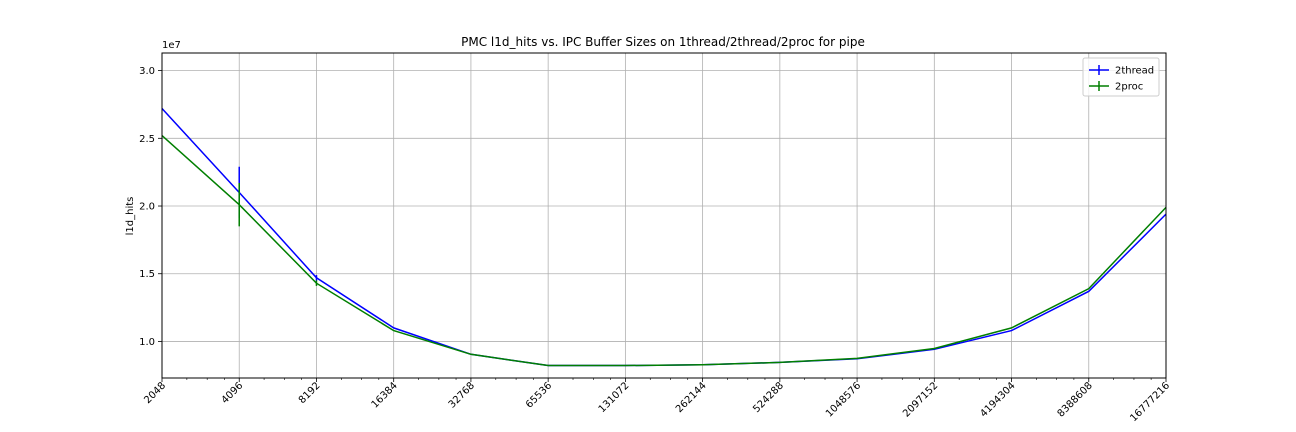 This screenshot has width=1296, height=432. I want to click on x-tick-label: 8388608, so click(1075, 399).